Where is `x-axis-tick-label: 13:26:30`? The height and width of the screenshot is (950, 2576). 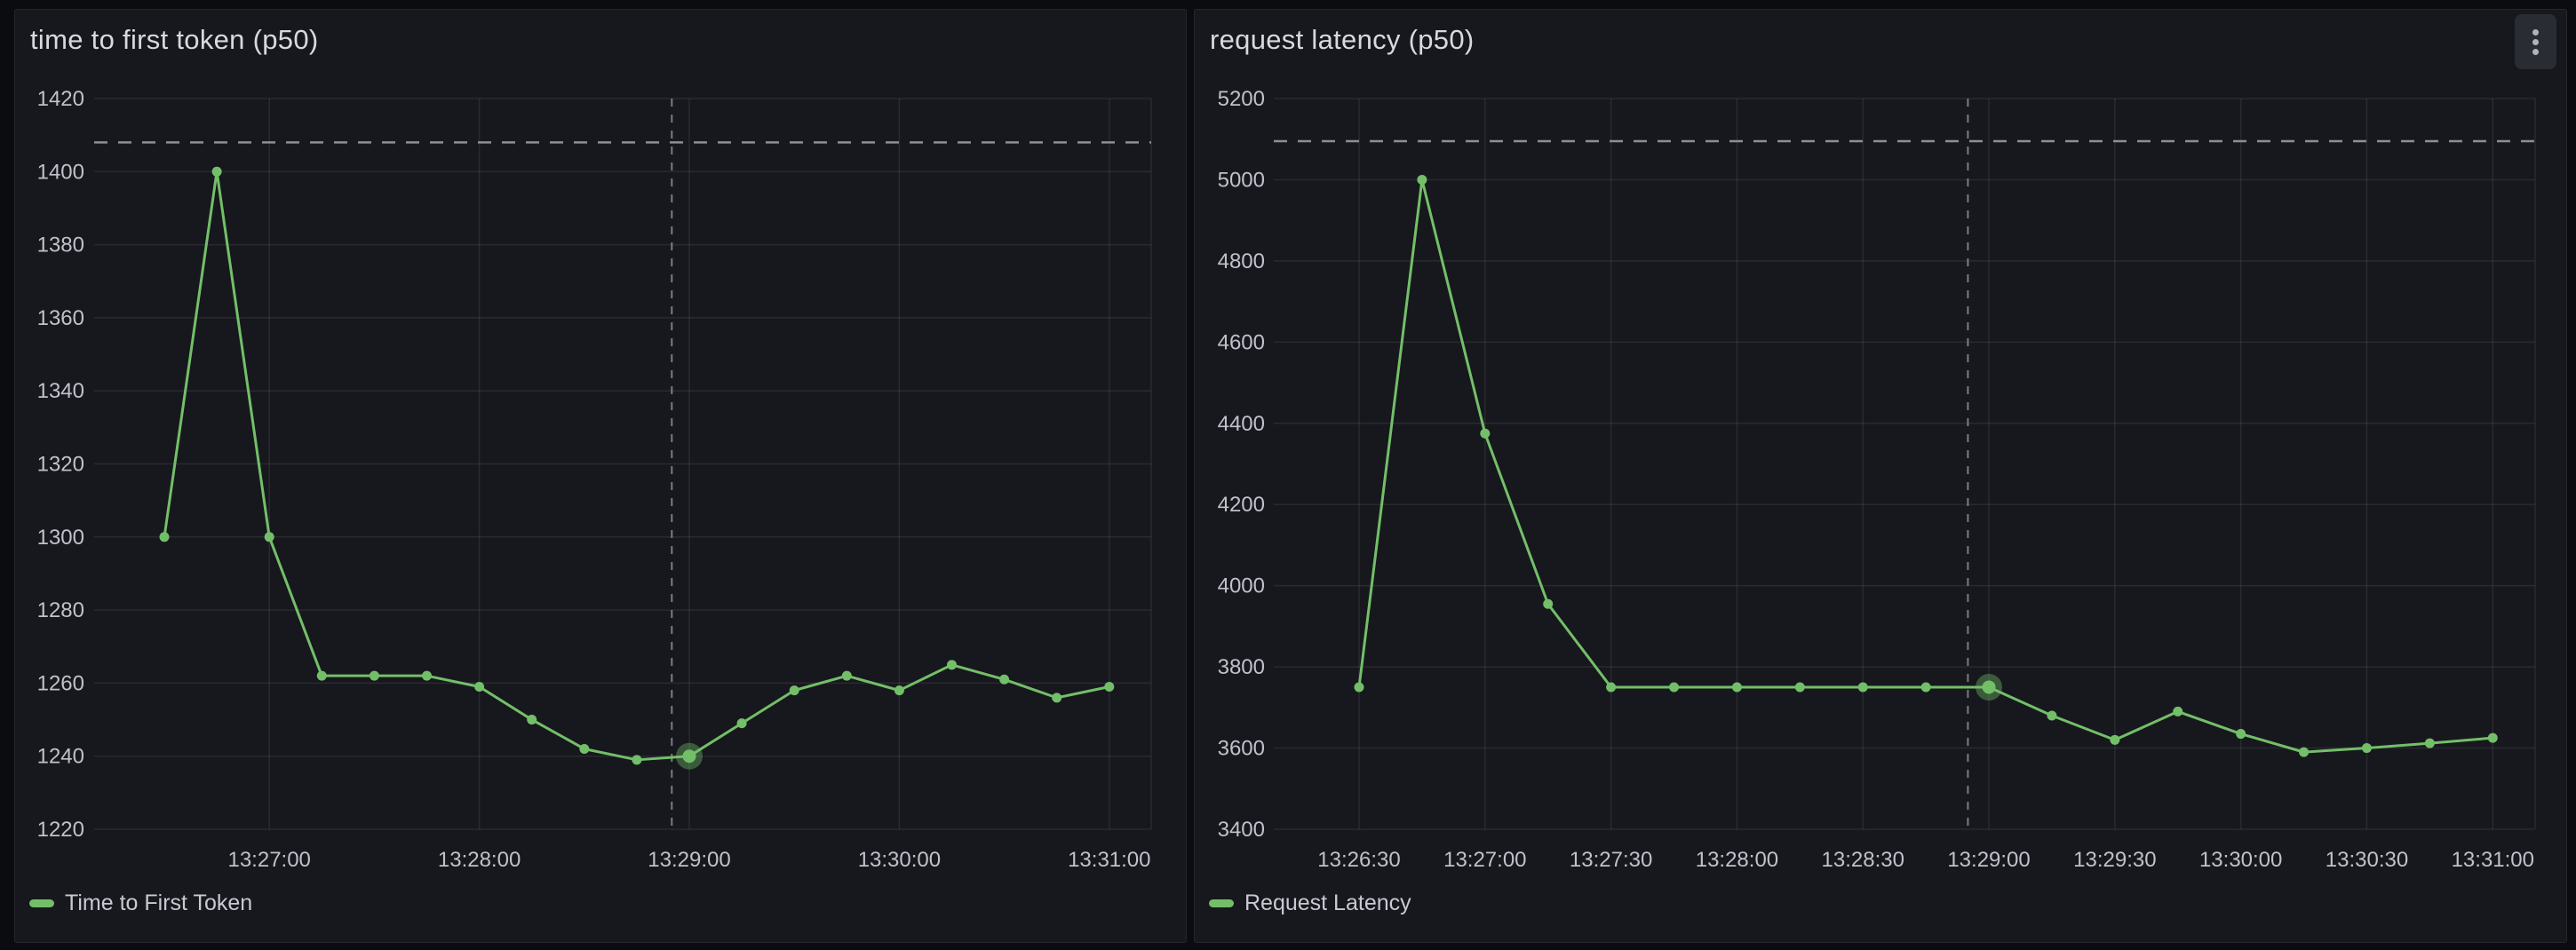
x-axis-tick-label: 13:26:30 is located at coordinates (1358, 860).